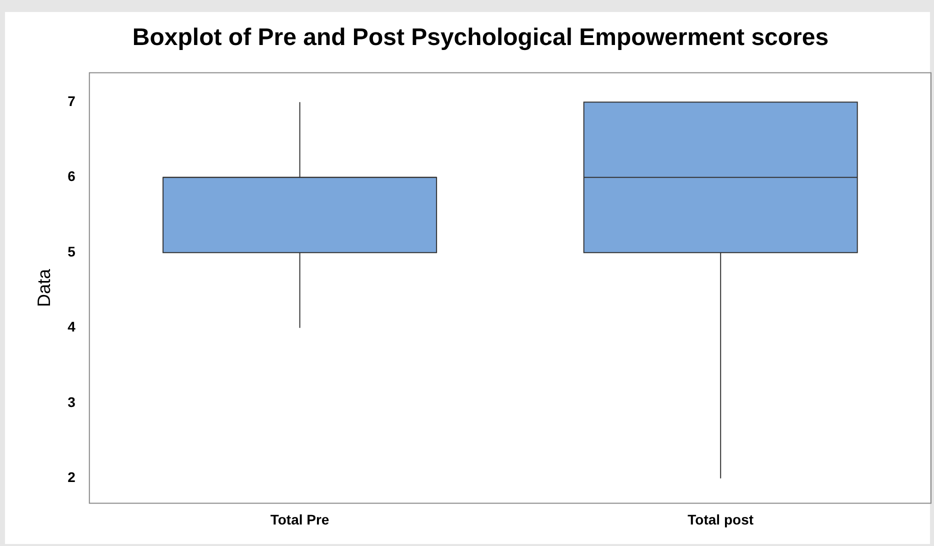 This screenshot has width=934, height=546. Describe the element at coordinates (72, 251) in the screenshot. I see `y-tick-label: 5` at that location.